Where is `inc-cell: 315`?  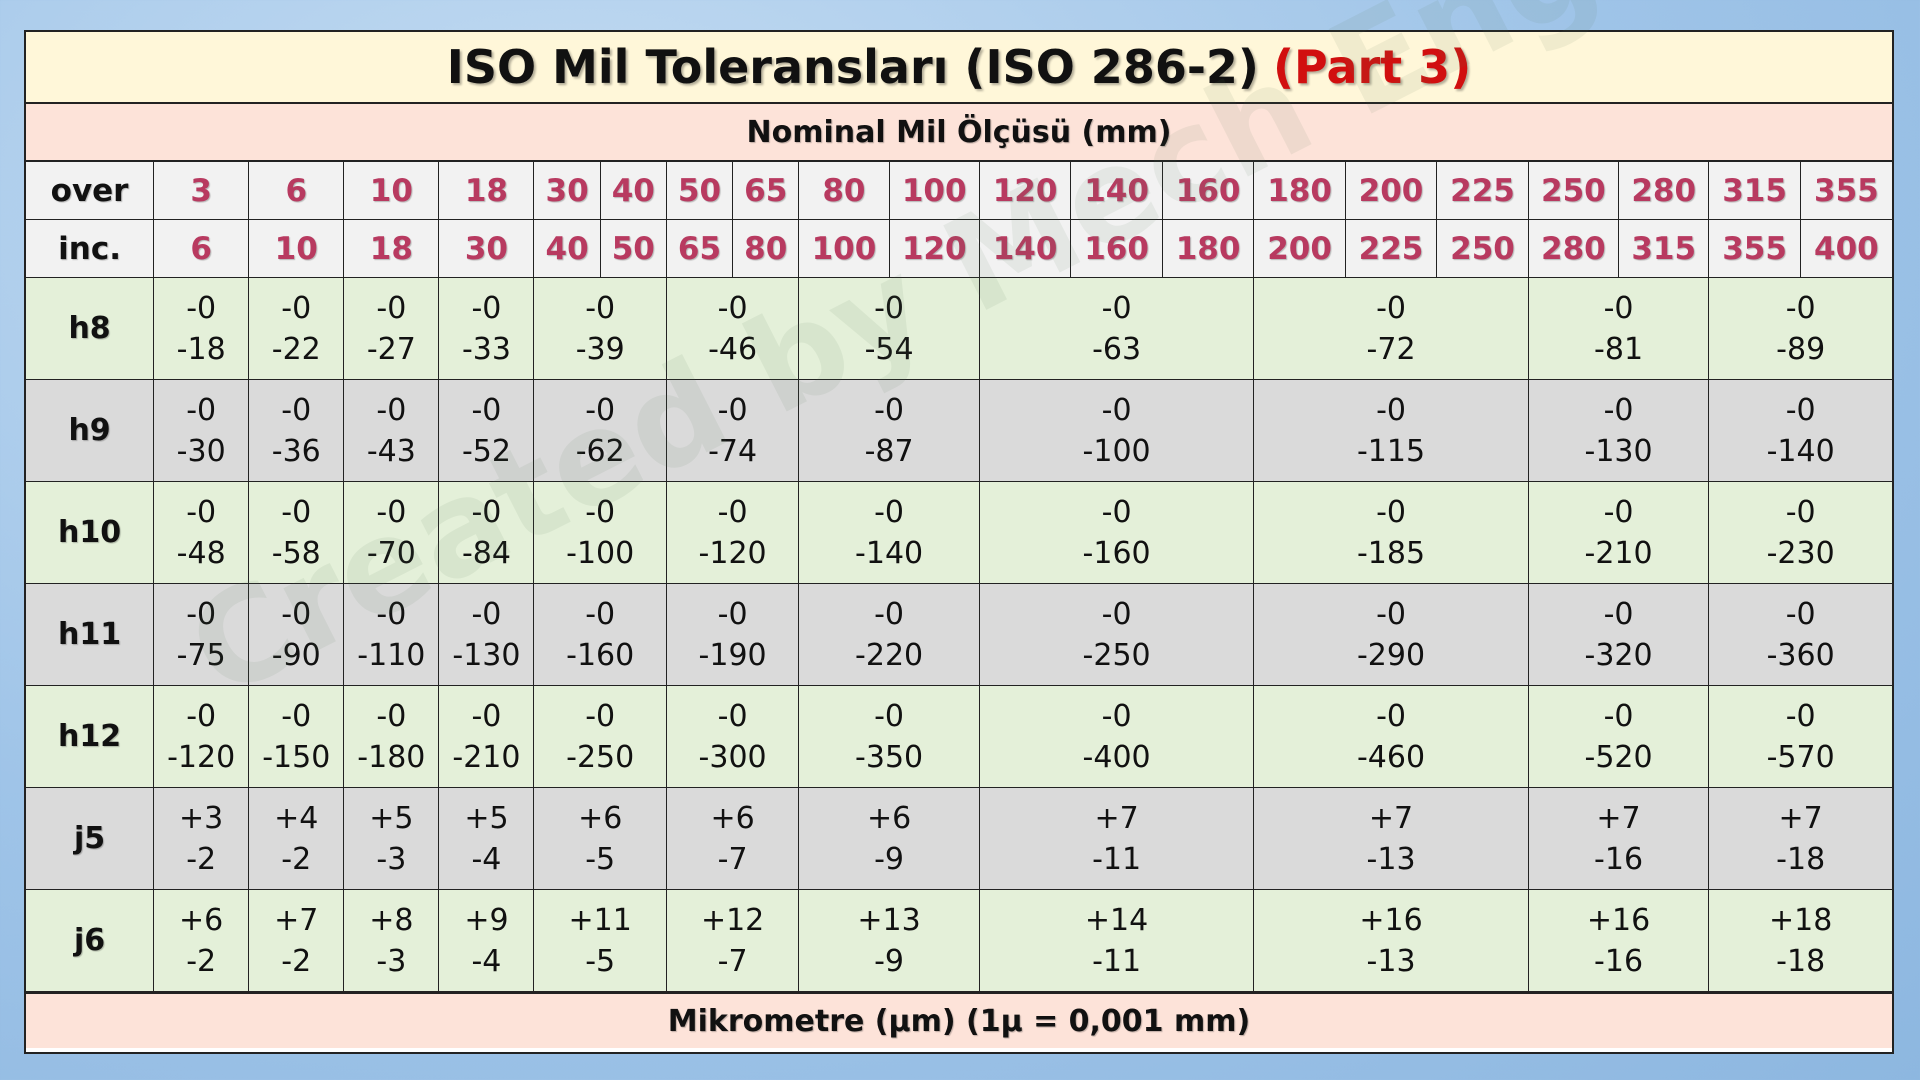
inc-cell: 315 is located at coordinates (1664, 248).